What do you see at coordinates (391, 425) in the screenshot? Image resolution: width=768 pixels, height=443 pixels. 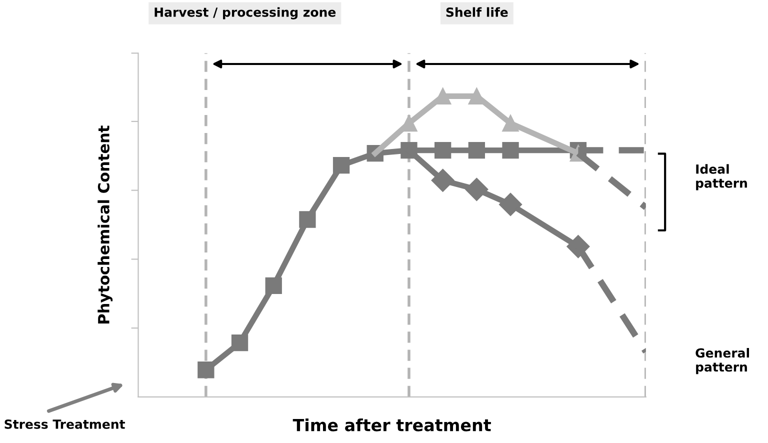 I see `x-axis-title: Time after treatment` at bounding box center [391, 425].